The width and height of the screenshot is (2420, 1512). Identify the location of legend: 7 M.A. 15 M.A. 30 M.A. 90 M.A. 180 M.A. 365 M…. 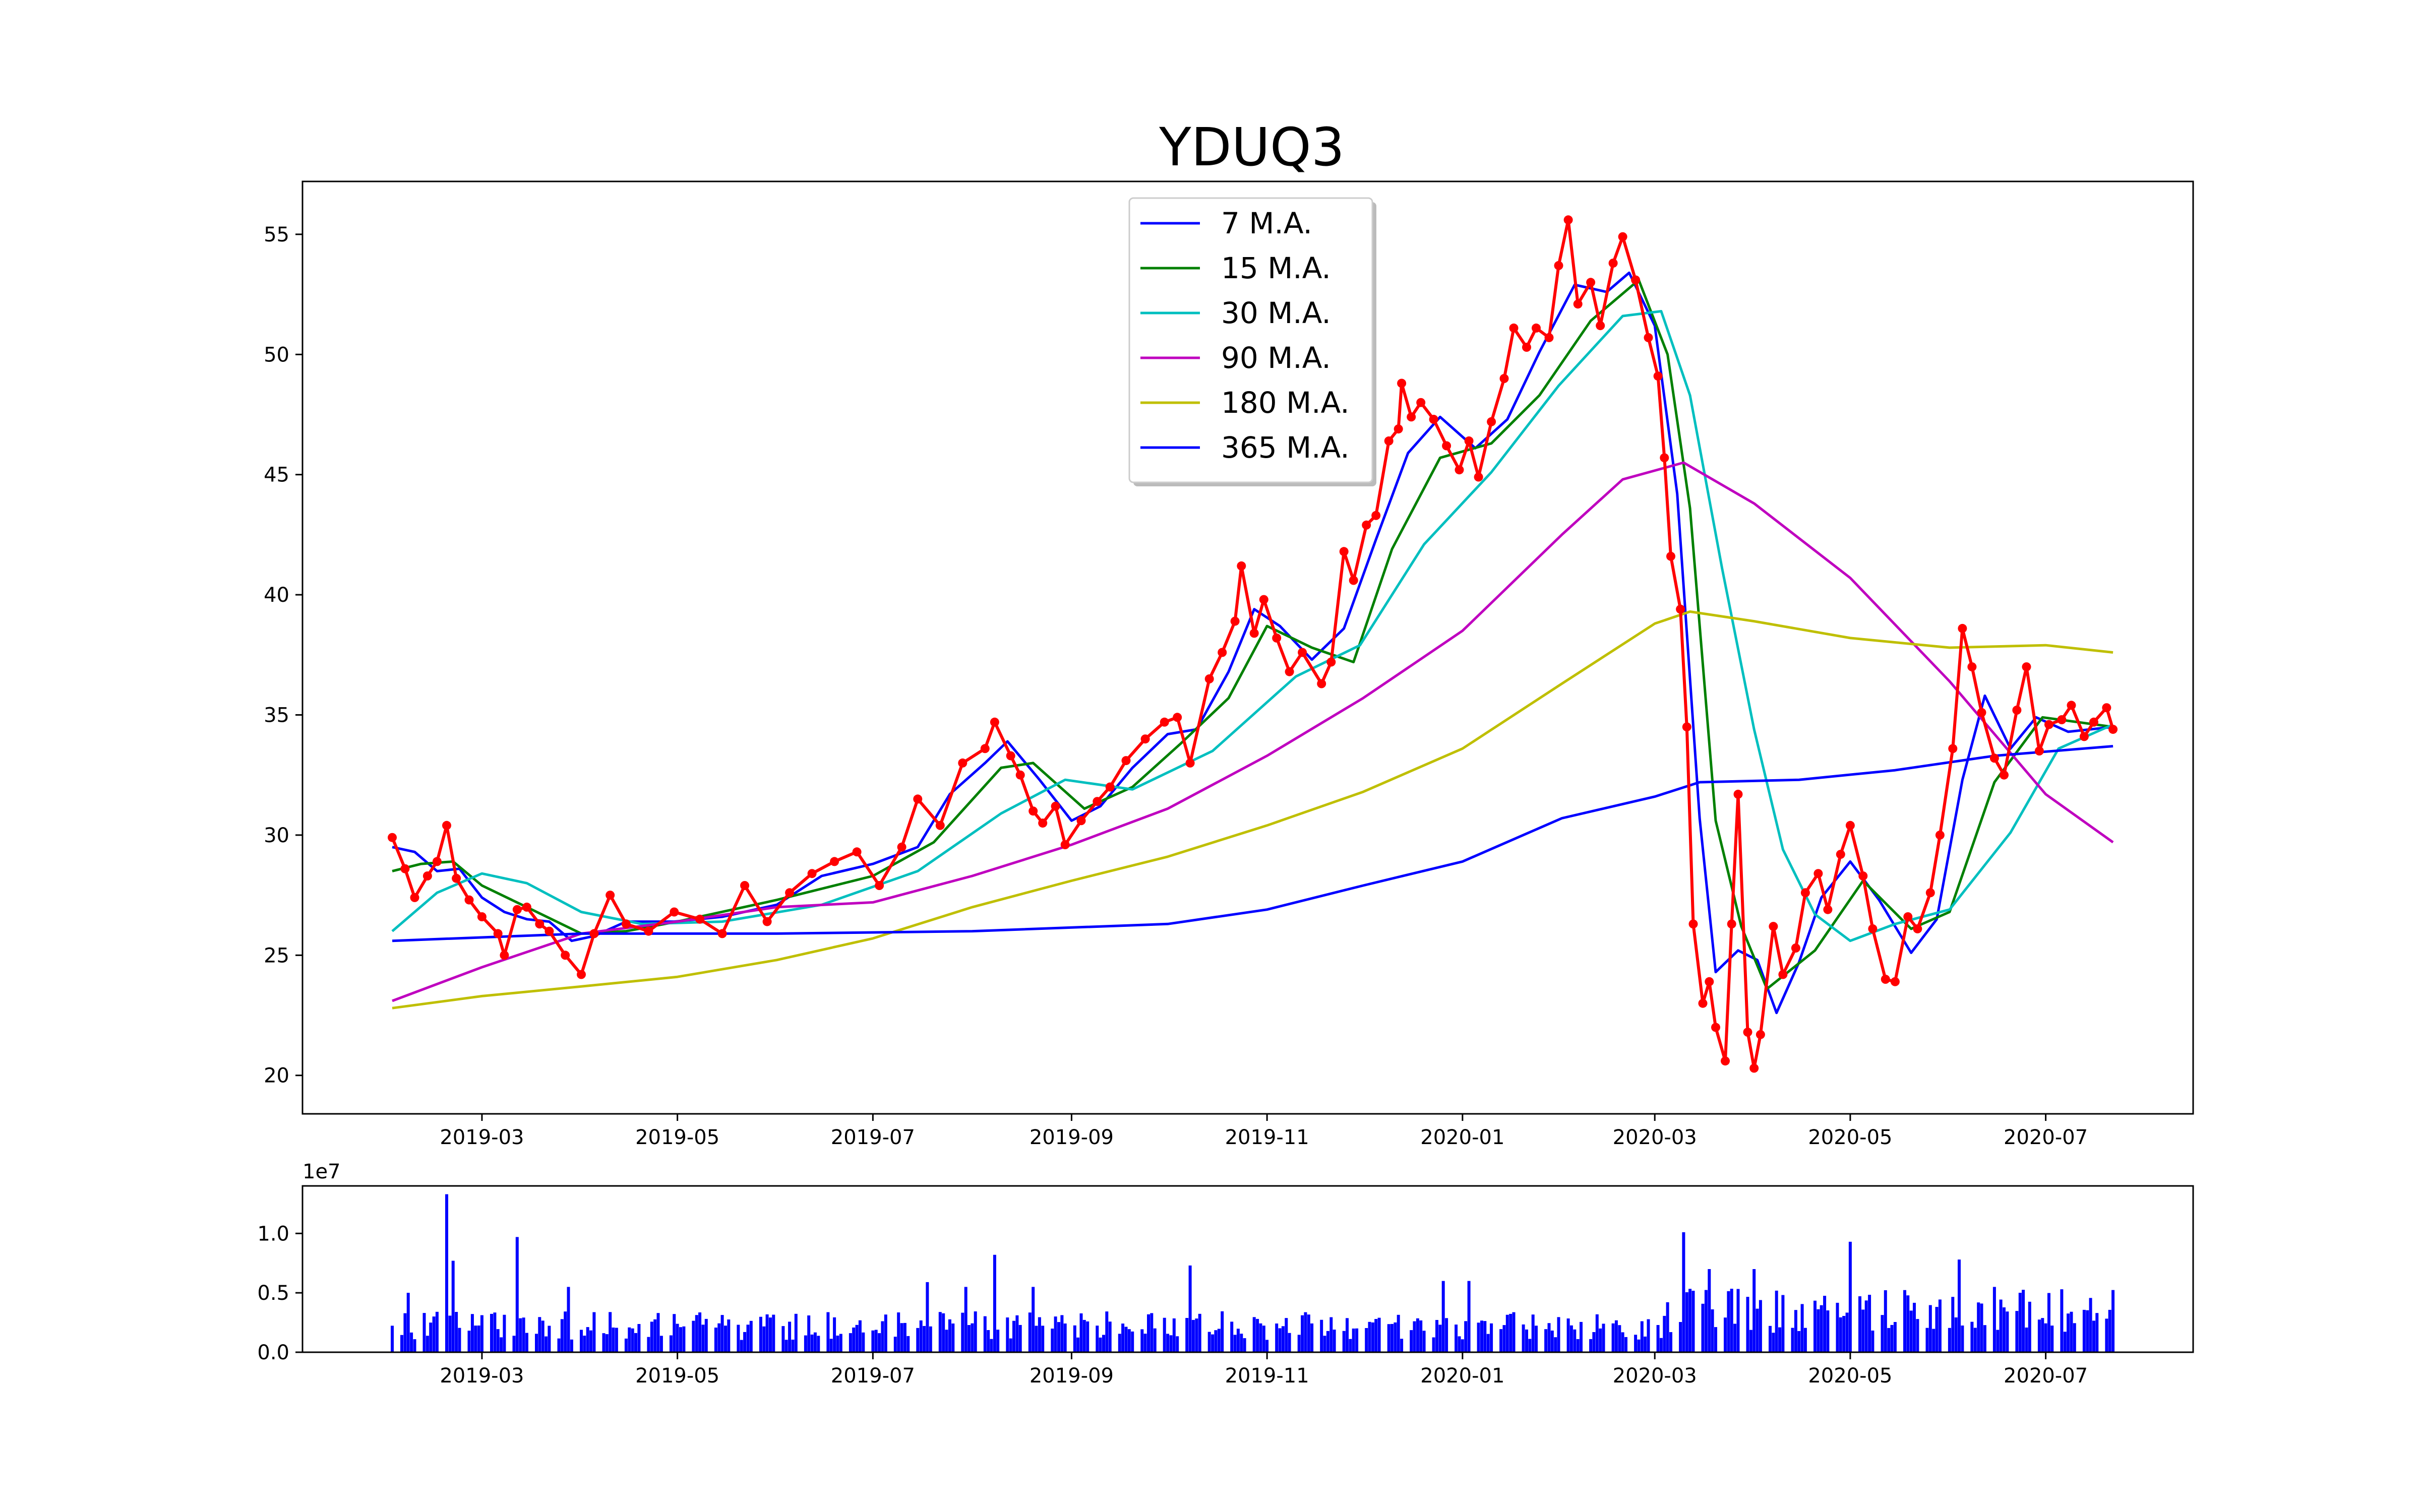
(1252, 341).